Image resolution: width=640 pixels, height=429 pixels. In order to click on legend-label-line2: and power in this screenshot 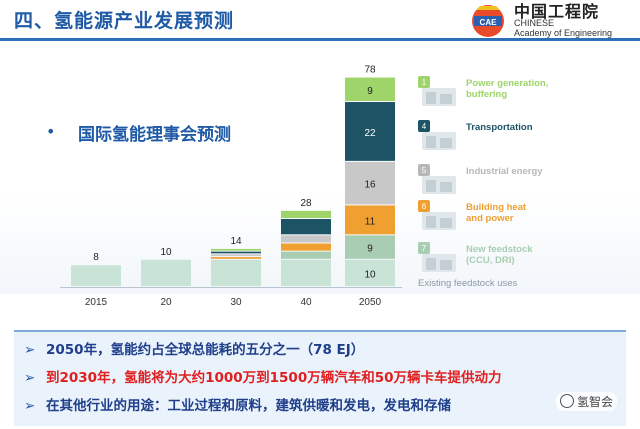, I will do `click(490, 218)`.